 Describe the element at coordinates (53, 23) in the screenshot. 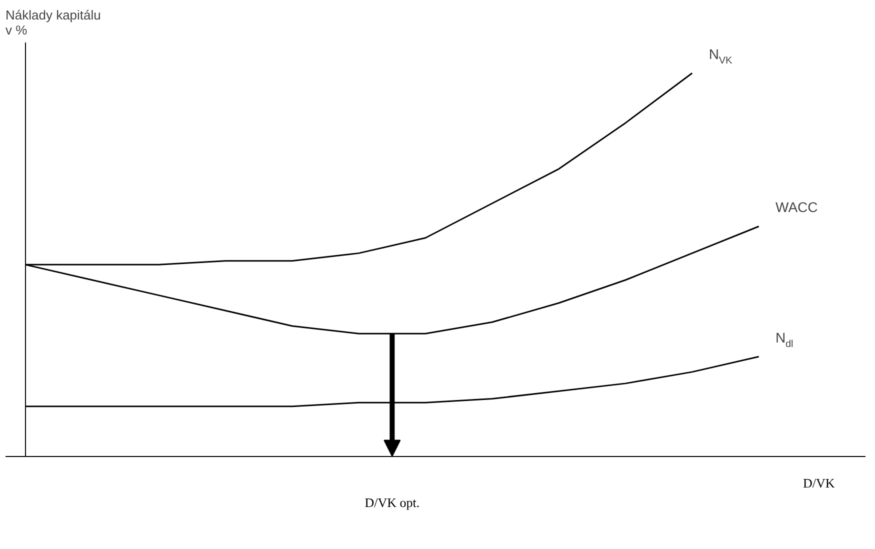

I see `y-axis-title: Náklady kapitálu v %` at that location.